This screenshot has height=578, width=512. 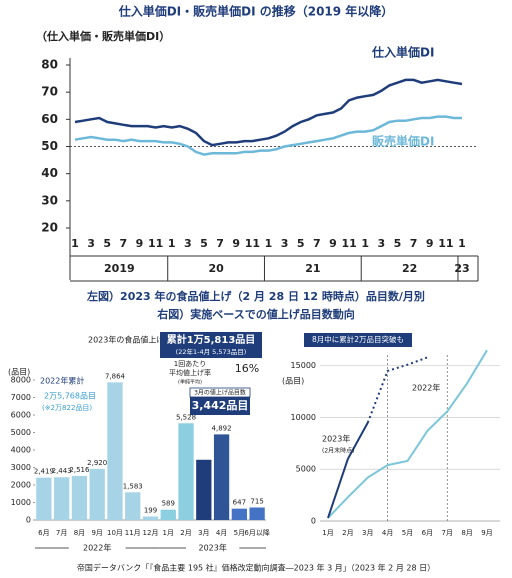 I want to click on x-tick-label: 5, so click(x=301, y=243).